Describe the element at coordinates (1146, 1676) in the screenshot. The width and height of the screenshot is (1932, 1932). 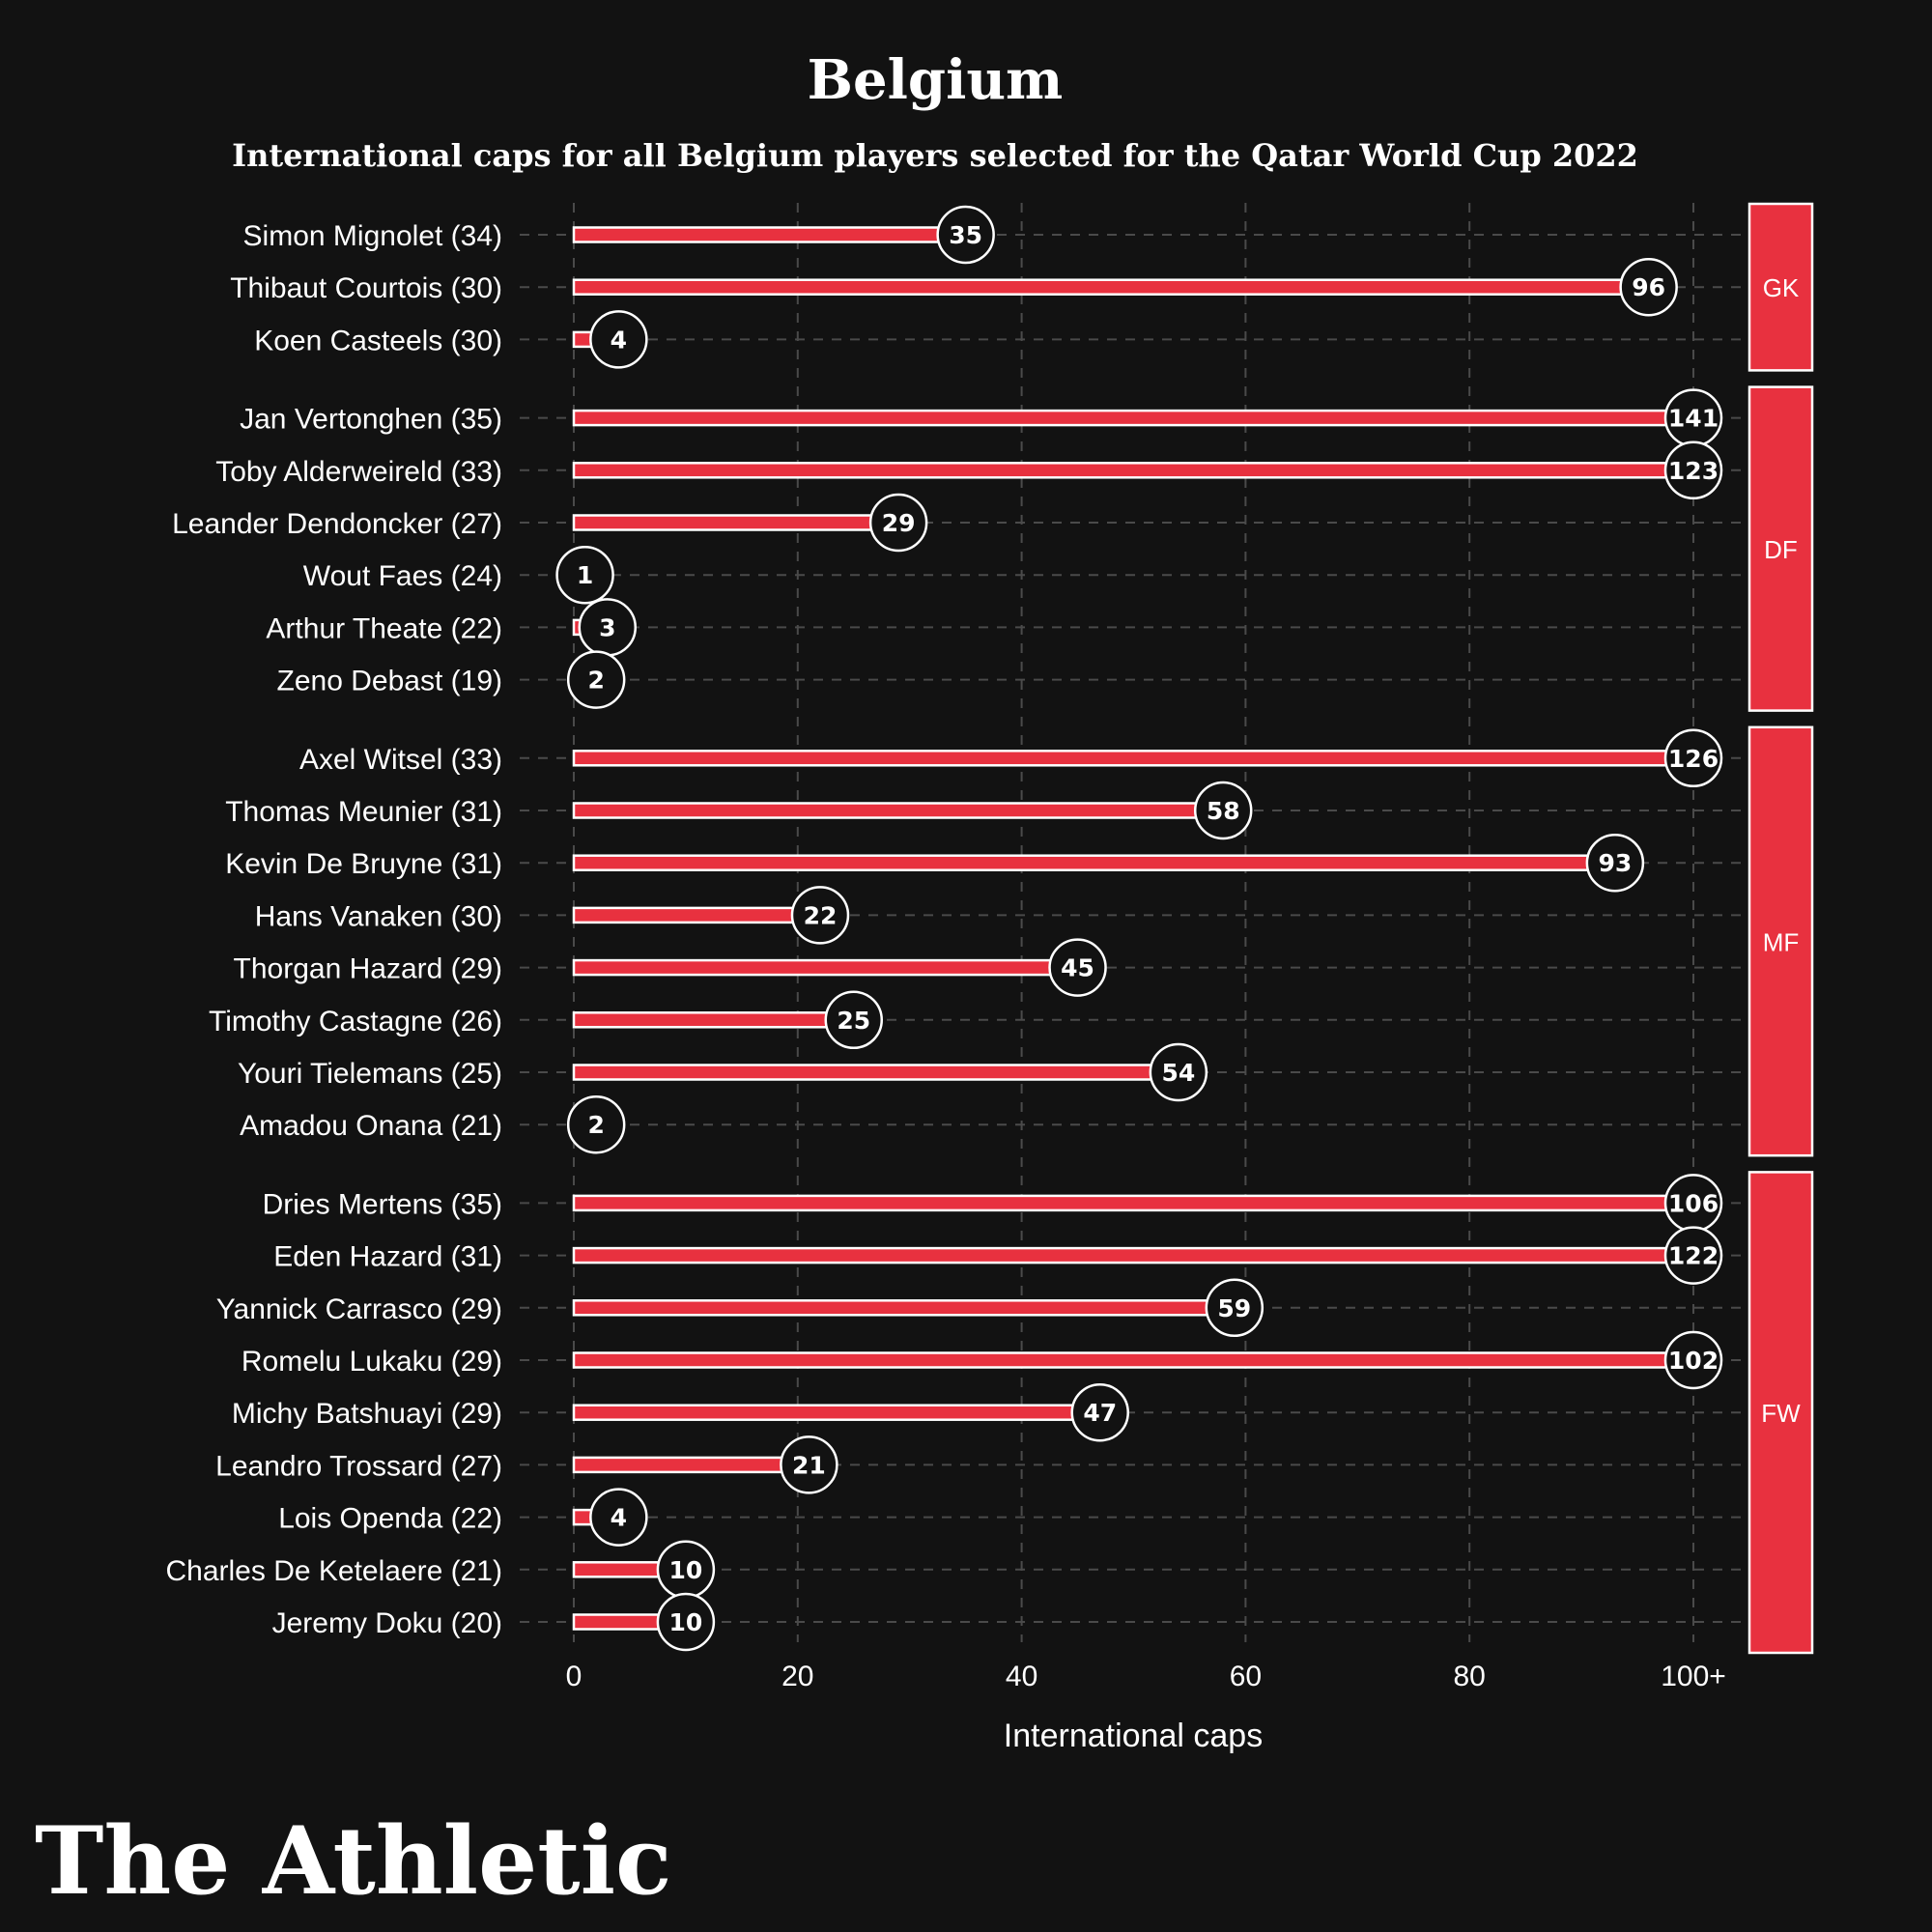
I see `x-axis: 0 20 40 60 80 100+` at that location.